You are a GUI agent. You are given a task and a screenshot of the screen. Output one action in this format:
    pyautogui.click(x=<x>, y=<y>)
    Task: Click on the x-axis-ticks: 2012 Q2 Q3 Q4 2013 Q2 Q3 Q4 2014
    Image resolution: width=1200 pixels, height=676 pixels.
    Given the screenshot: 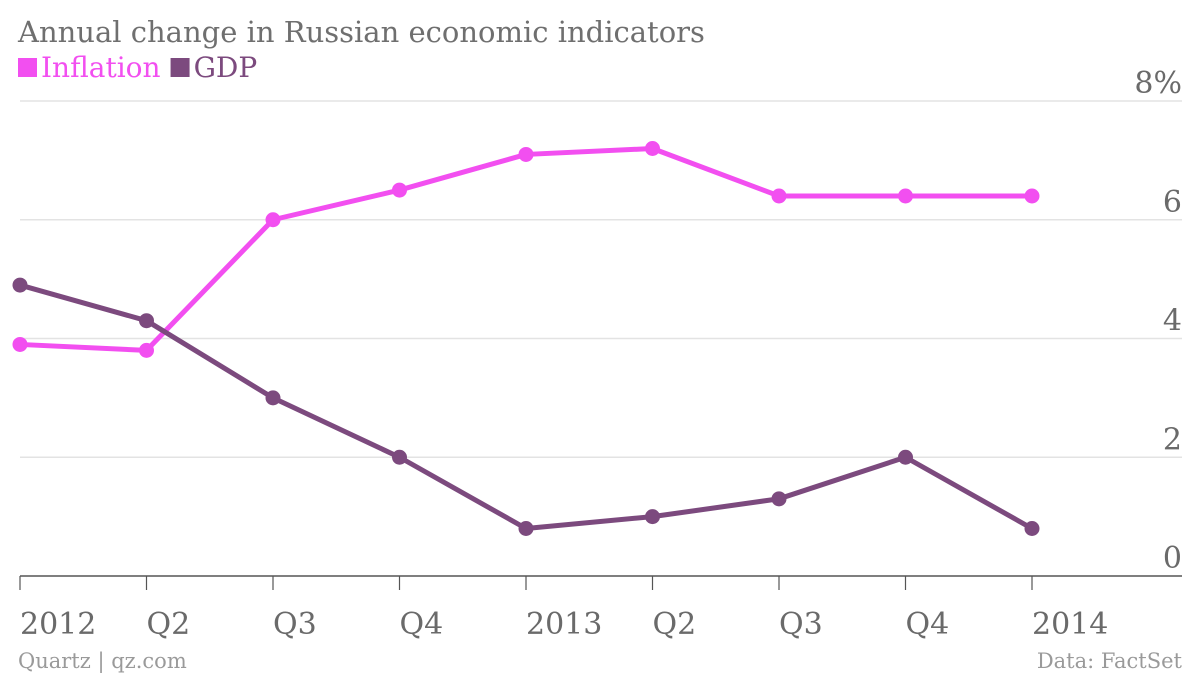 What is the action you would take?
    pyautogui.click(x=563, y=609)
    